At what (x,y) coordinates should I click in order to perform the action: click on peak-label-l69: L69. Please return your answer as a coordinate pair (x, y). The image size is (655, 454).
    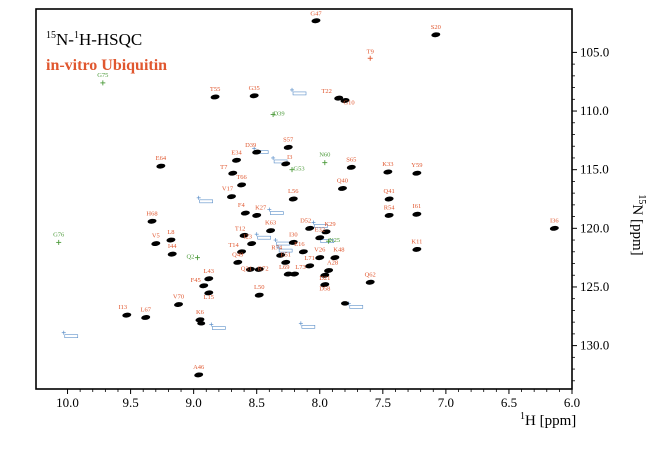
    Looking at the image, I should click on (284, 267).